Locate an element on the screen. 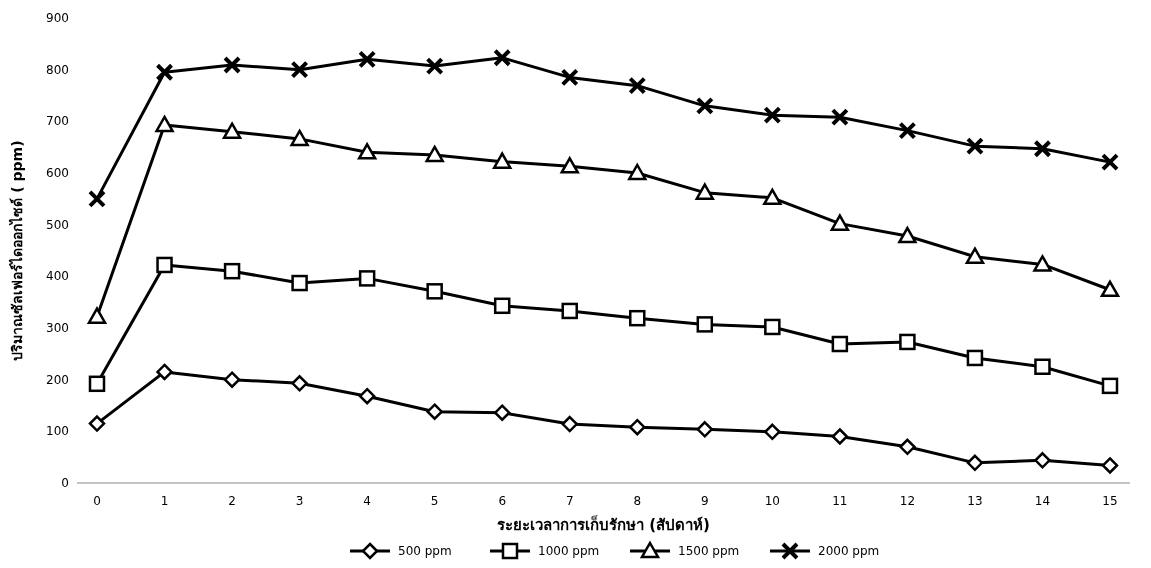  legend-label: 500 ppm is located at coordinates (425, 551).